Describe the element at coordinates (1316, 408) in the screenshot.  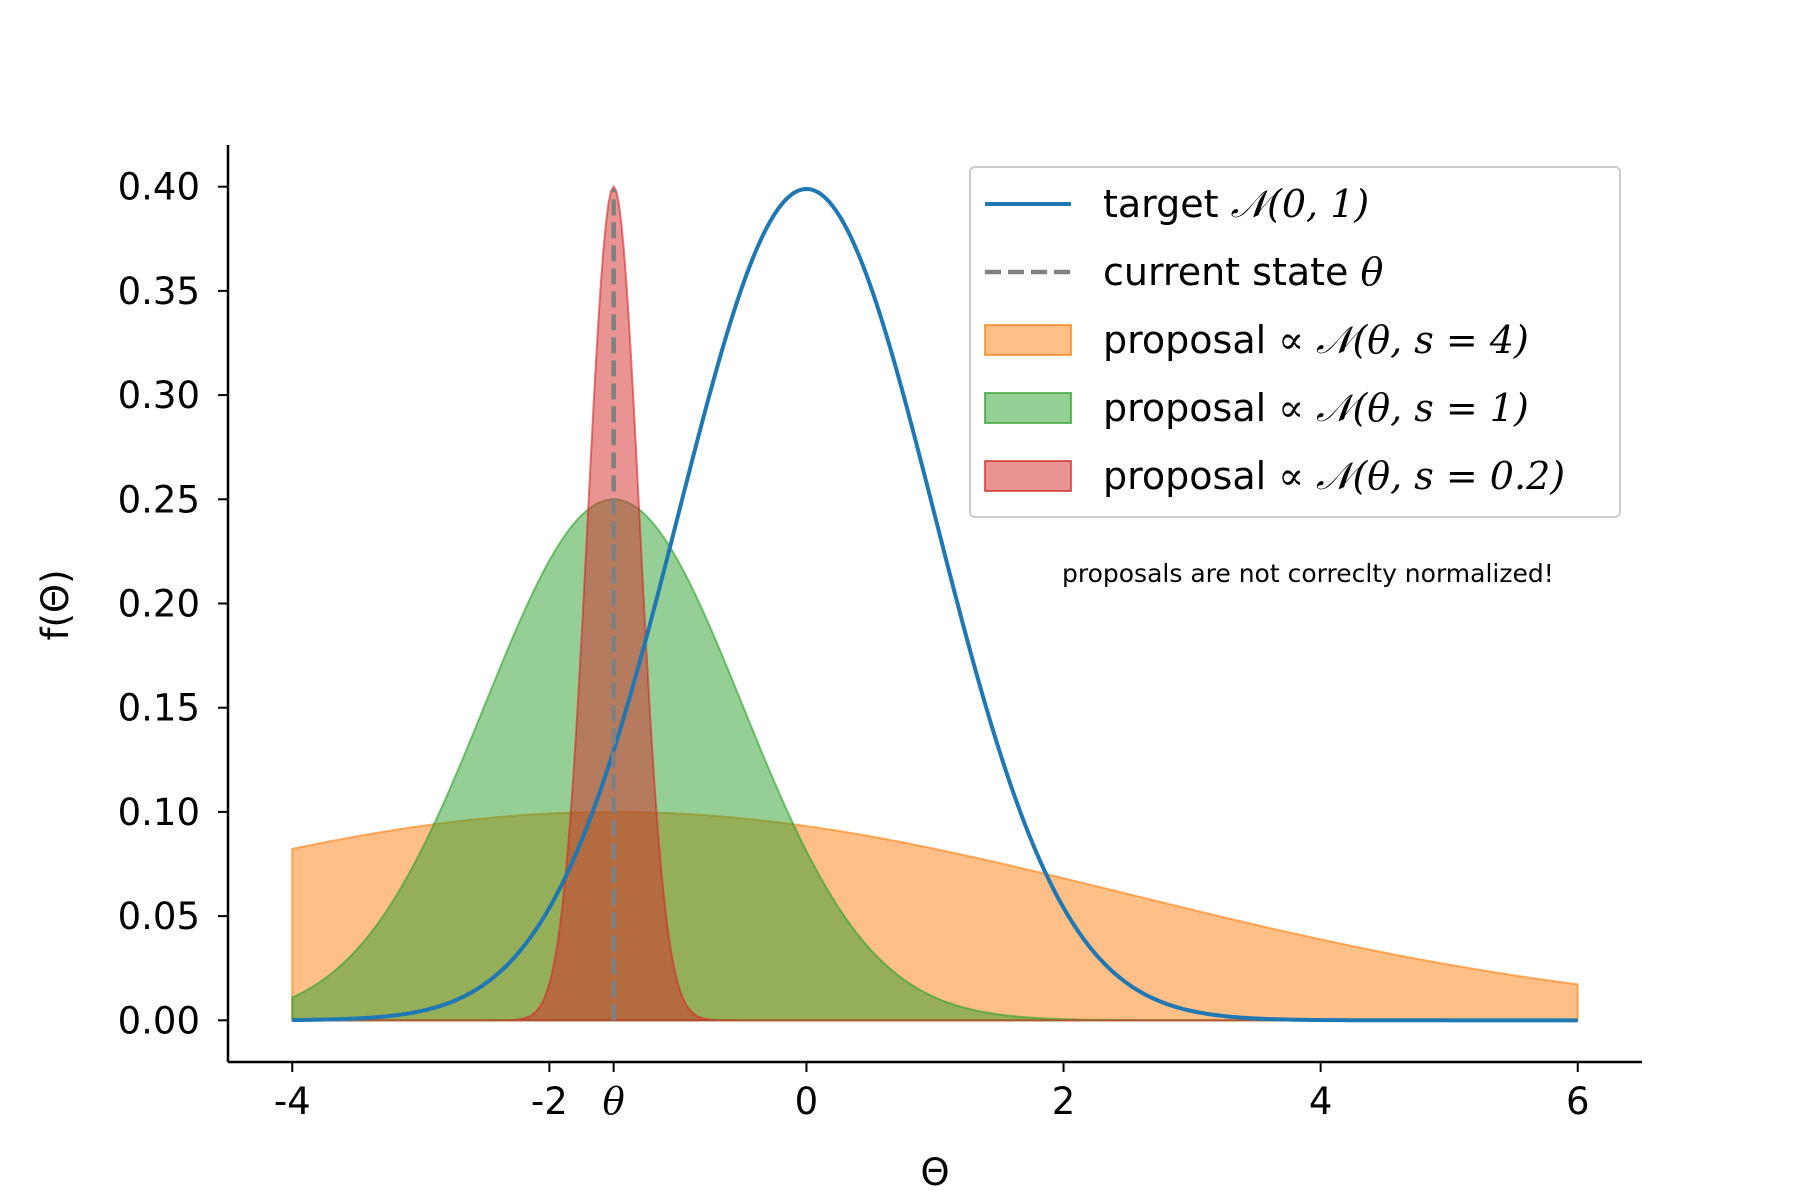
I see `legend-entry-label: proposal ∝ 𝒩(θ, s = 1)` at that location.